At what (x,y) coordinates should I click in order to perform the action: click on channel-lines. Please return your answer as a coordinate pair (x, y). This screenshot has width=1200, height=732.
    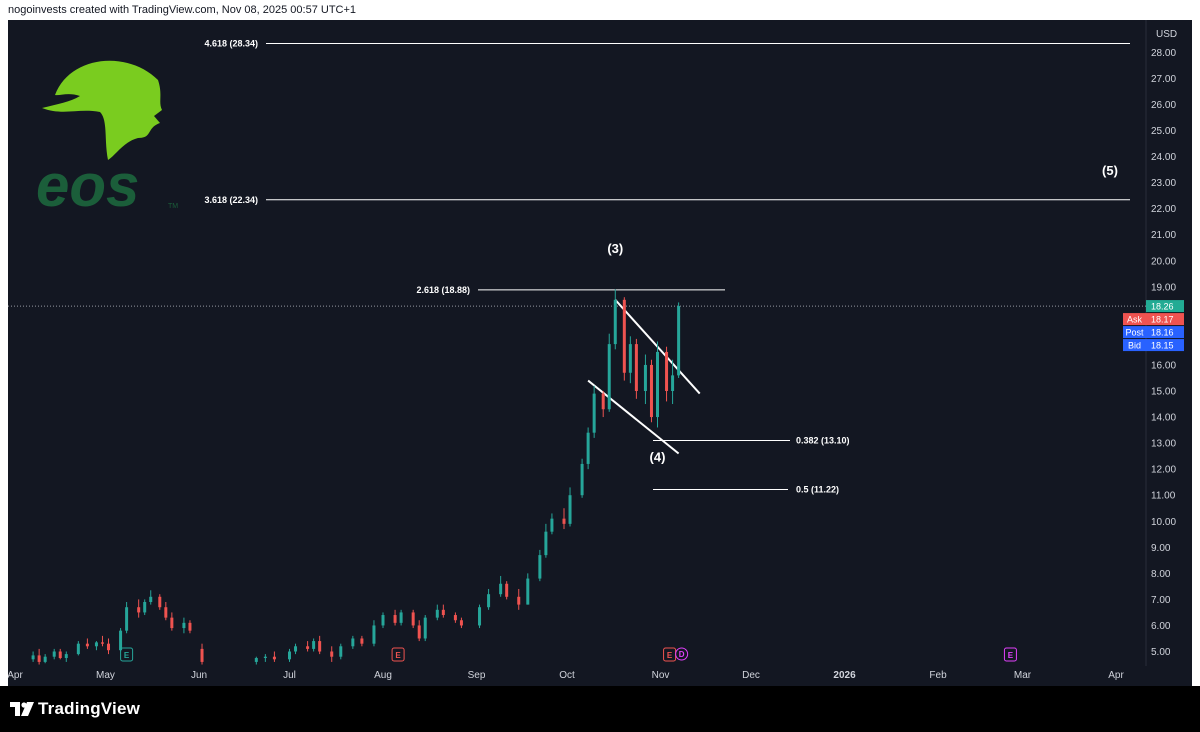
    Looking at the image, I should click on (644, 377).